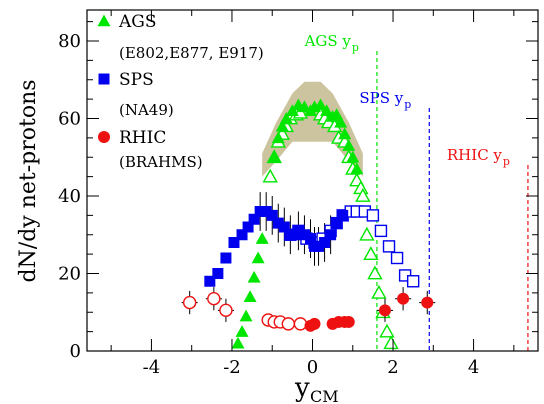  Describe the element at coordinates (69, 119) in the screenshot. I see `y-tick-label: 60` at that location.